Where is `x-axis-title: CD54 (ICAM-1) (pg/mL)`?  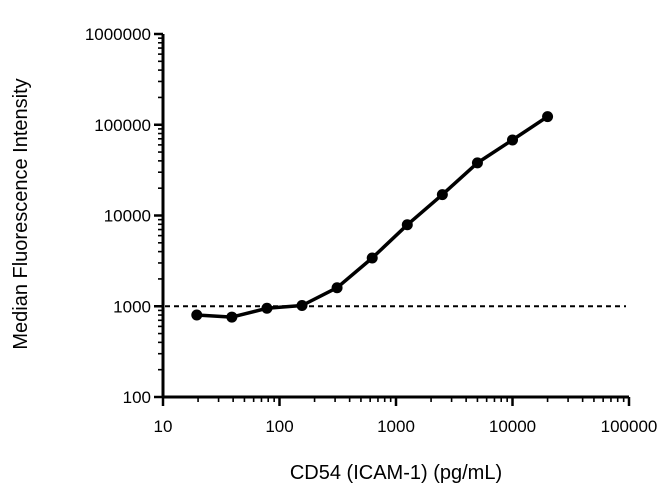
x-axis-title: CD54 (ICAM-1) (pg/mL) is located at coordinates (396, 473).